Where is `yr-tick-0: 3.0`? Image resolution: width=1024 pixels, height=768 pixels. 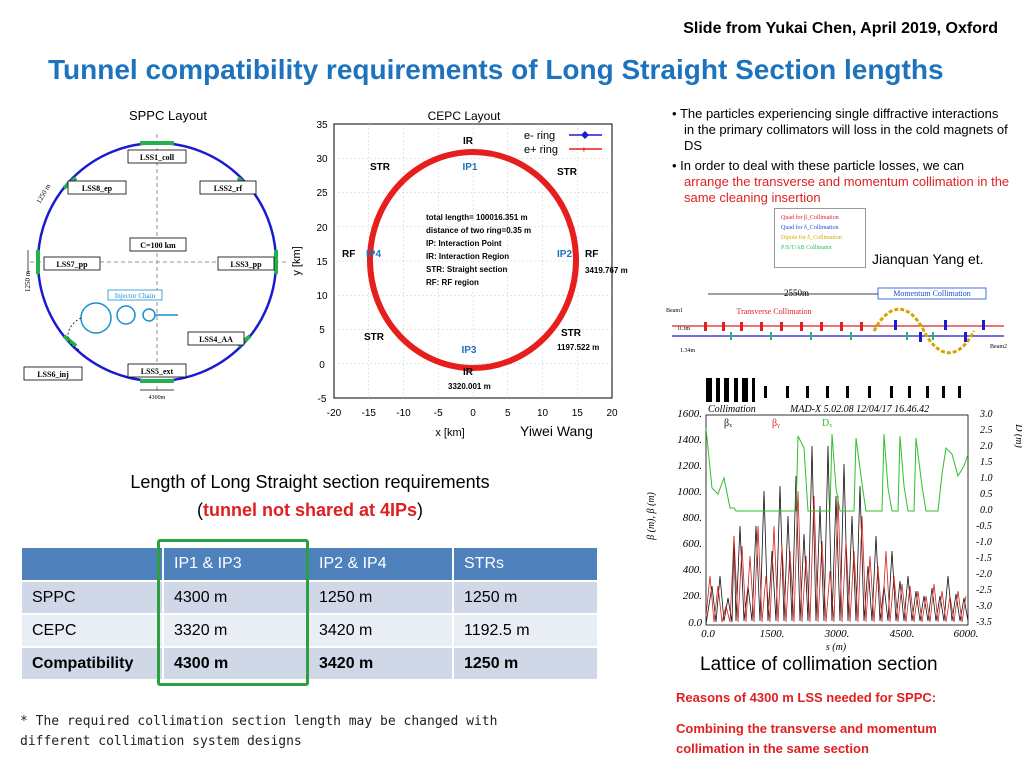
yr-tick-0: 3.0 is located at coordinates (986, 414).